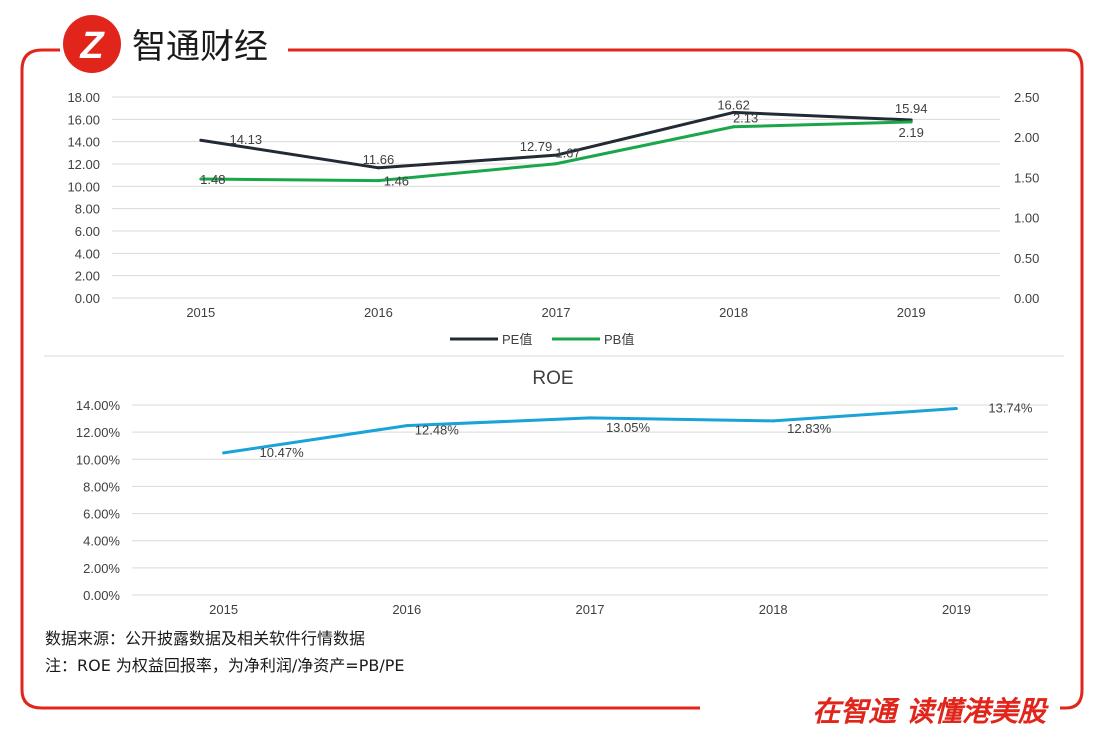  Describe the element at coordinates (619, 339) in the screenshot. I see `legend-label: PB值` at that location.